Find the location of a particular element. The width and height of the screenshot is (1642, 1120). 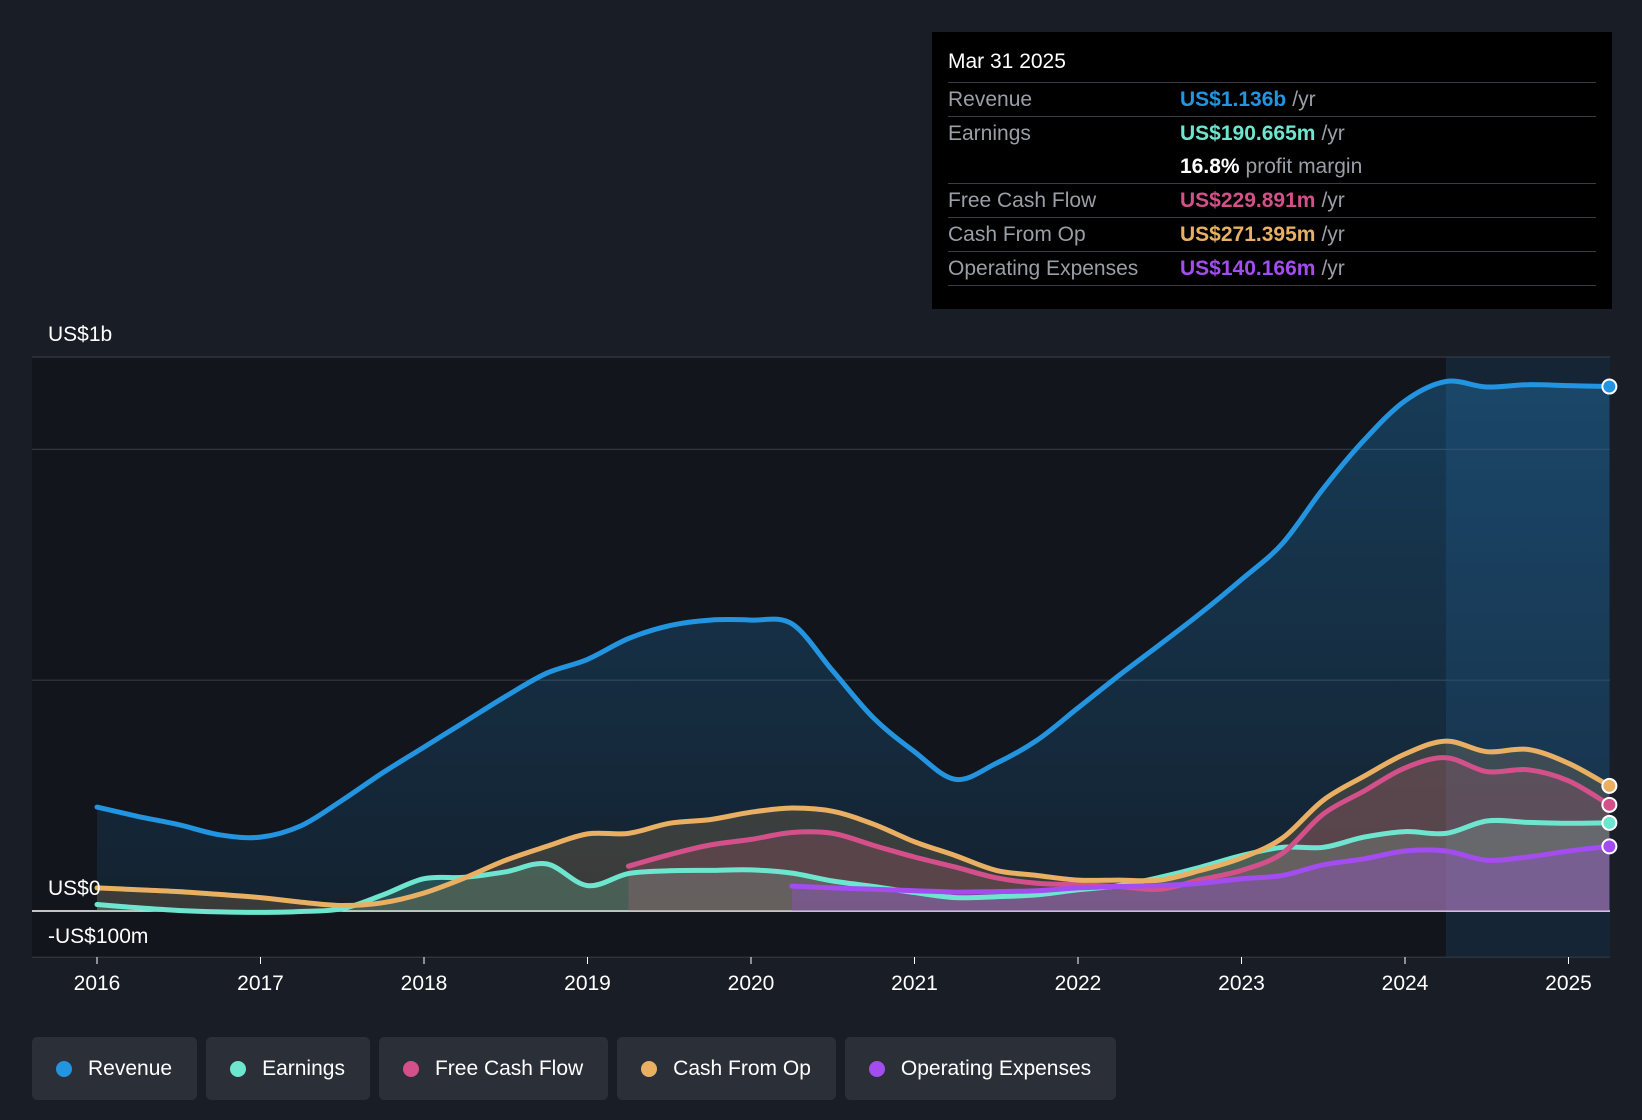

x-tick-label: 2023 is located at coordinates (1241, 983).